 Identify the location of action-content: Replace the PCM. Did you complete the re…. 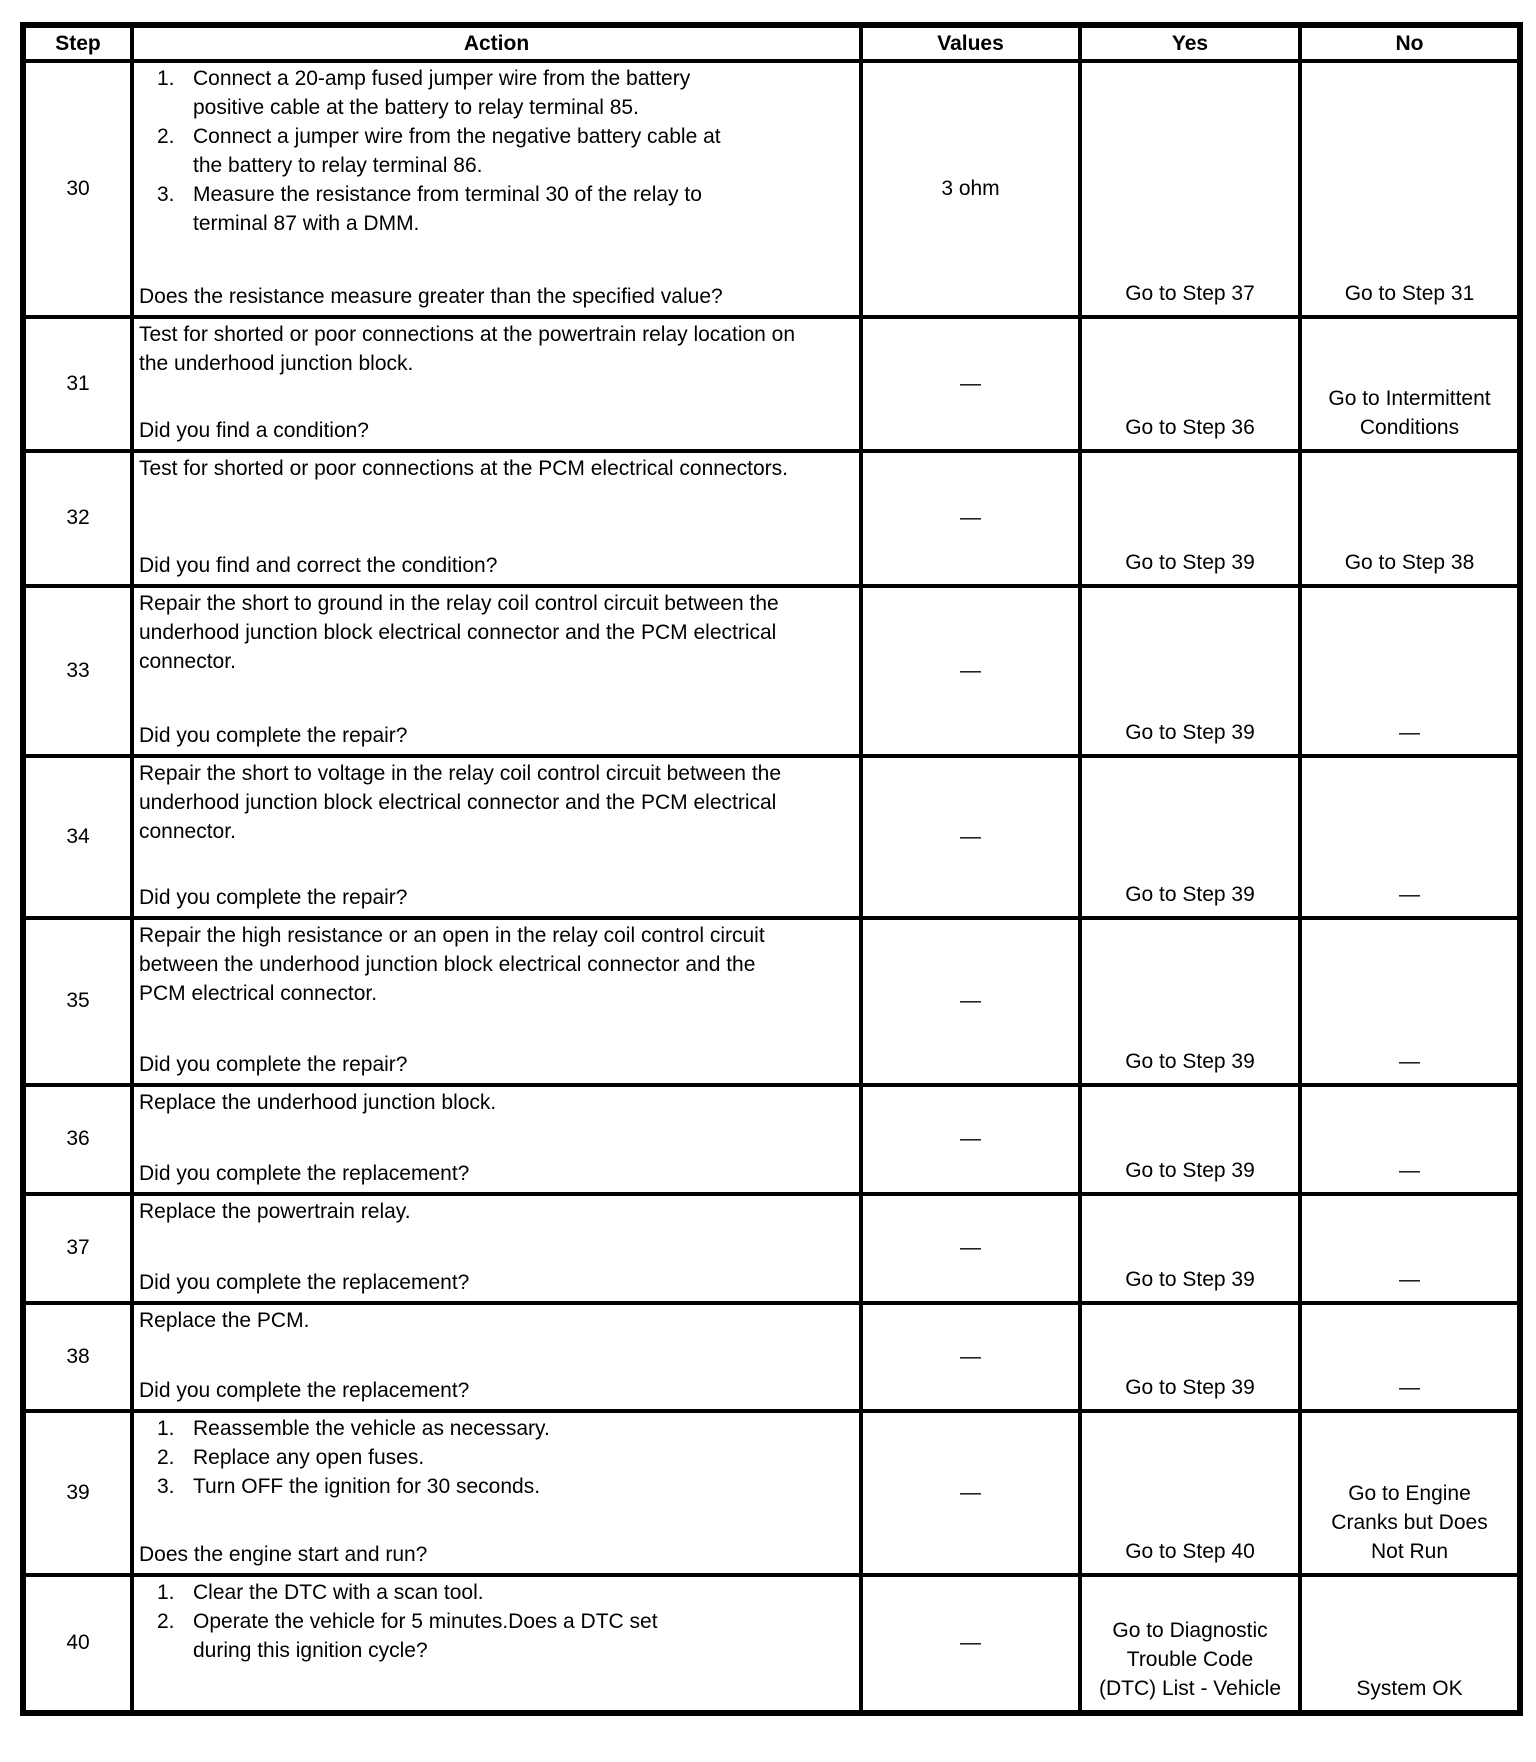
(496, 1356).